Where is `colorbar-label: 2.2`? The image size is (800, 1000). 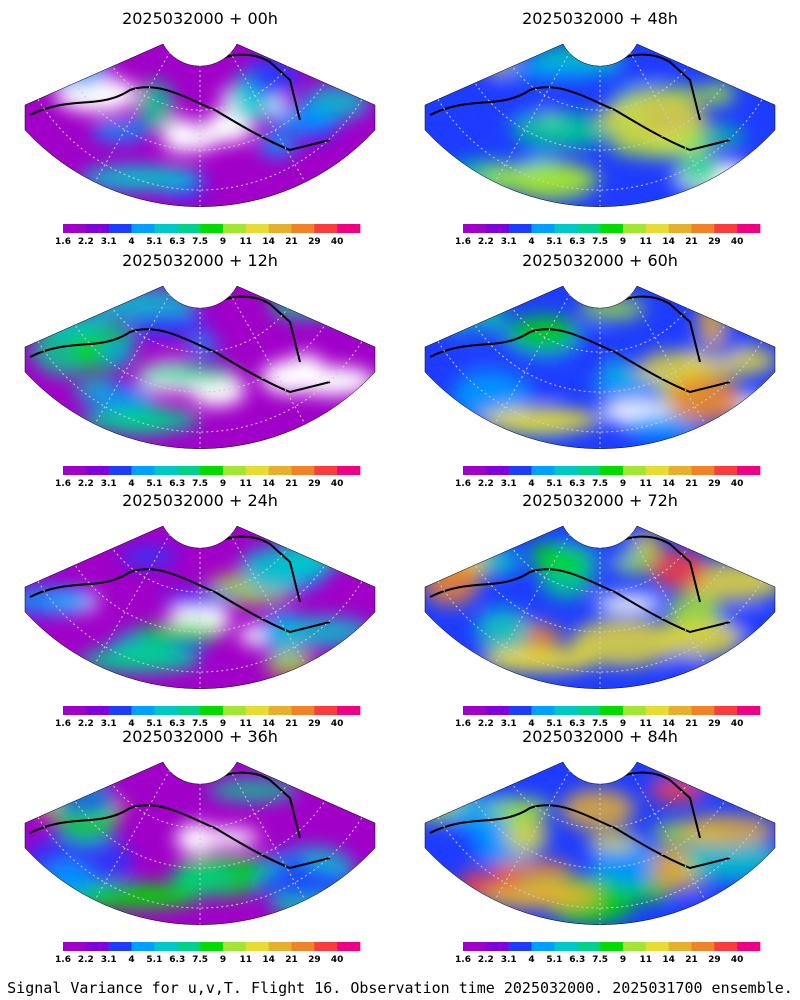 colorbar-label: 2.2 is located at coordinates (486, 242).